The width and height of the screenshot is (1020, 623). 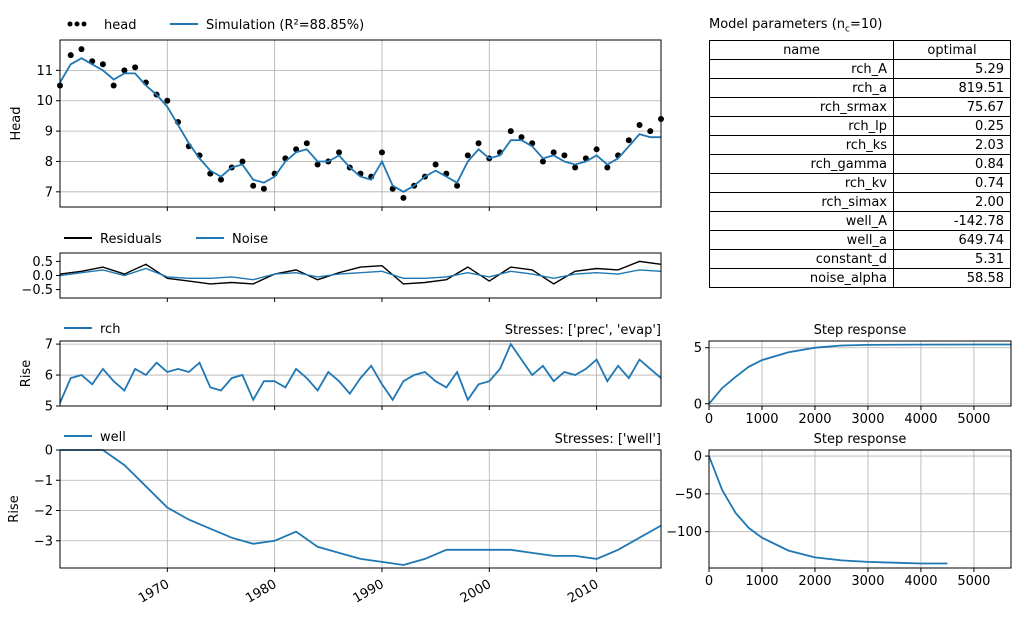 What do you see at coordinates (583, 330) in the screenshot?
I see `chart-title-right: Stresses: ['prec', 'evap']` at bounding box center [583, 330].